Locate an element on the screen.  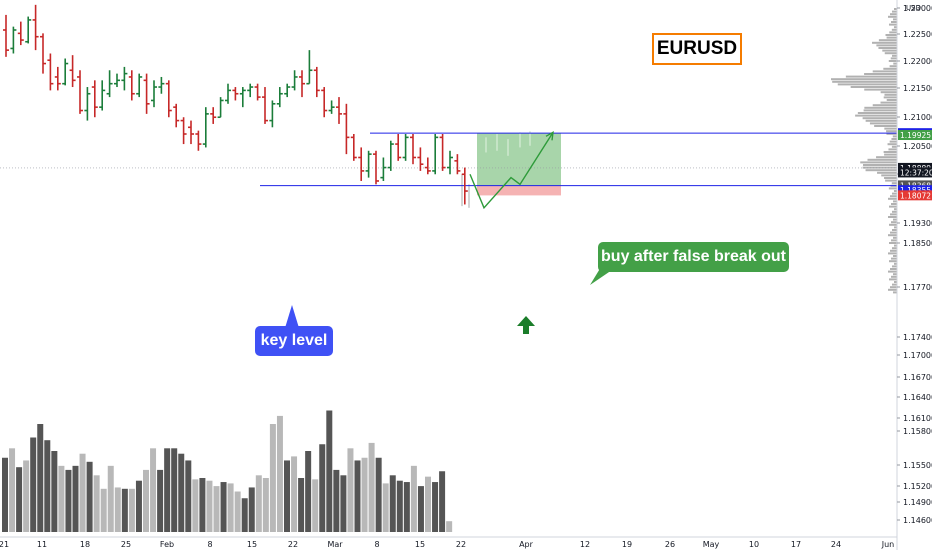
price-tick-label: 1.16700 is located at coordinates (917, 377).